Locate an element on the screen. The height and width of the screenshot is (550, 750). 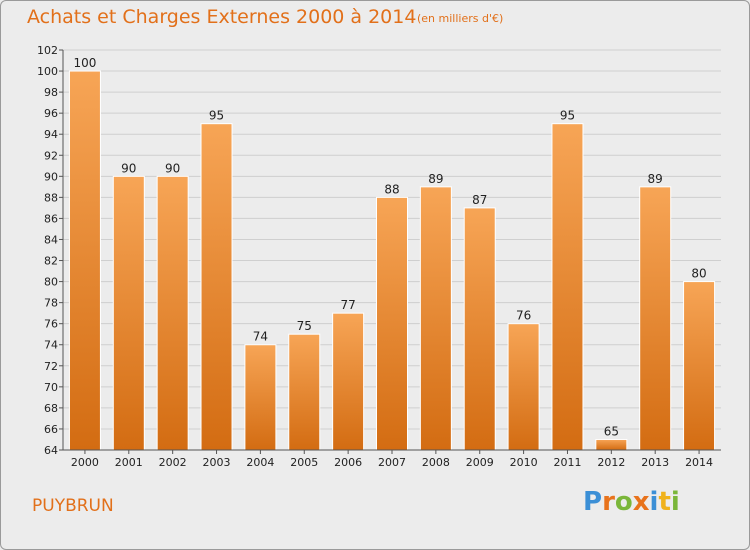
y-tick-label: 90 is located at coordinates (51, 176).